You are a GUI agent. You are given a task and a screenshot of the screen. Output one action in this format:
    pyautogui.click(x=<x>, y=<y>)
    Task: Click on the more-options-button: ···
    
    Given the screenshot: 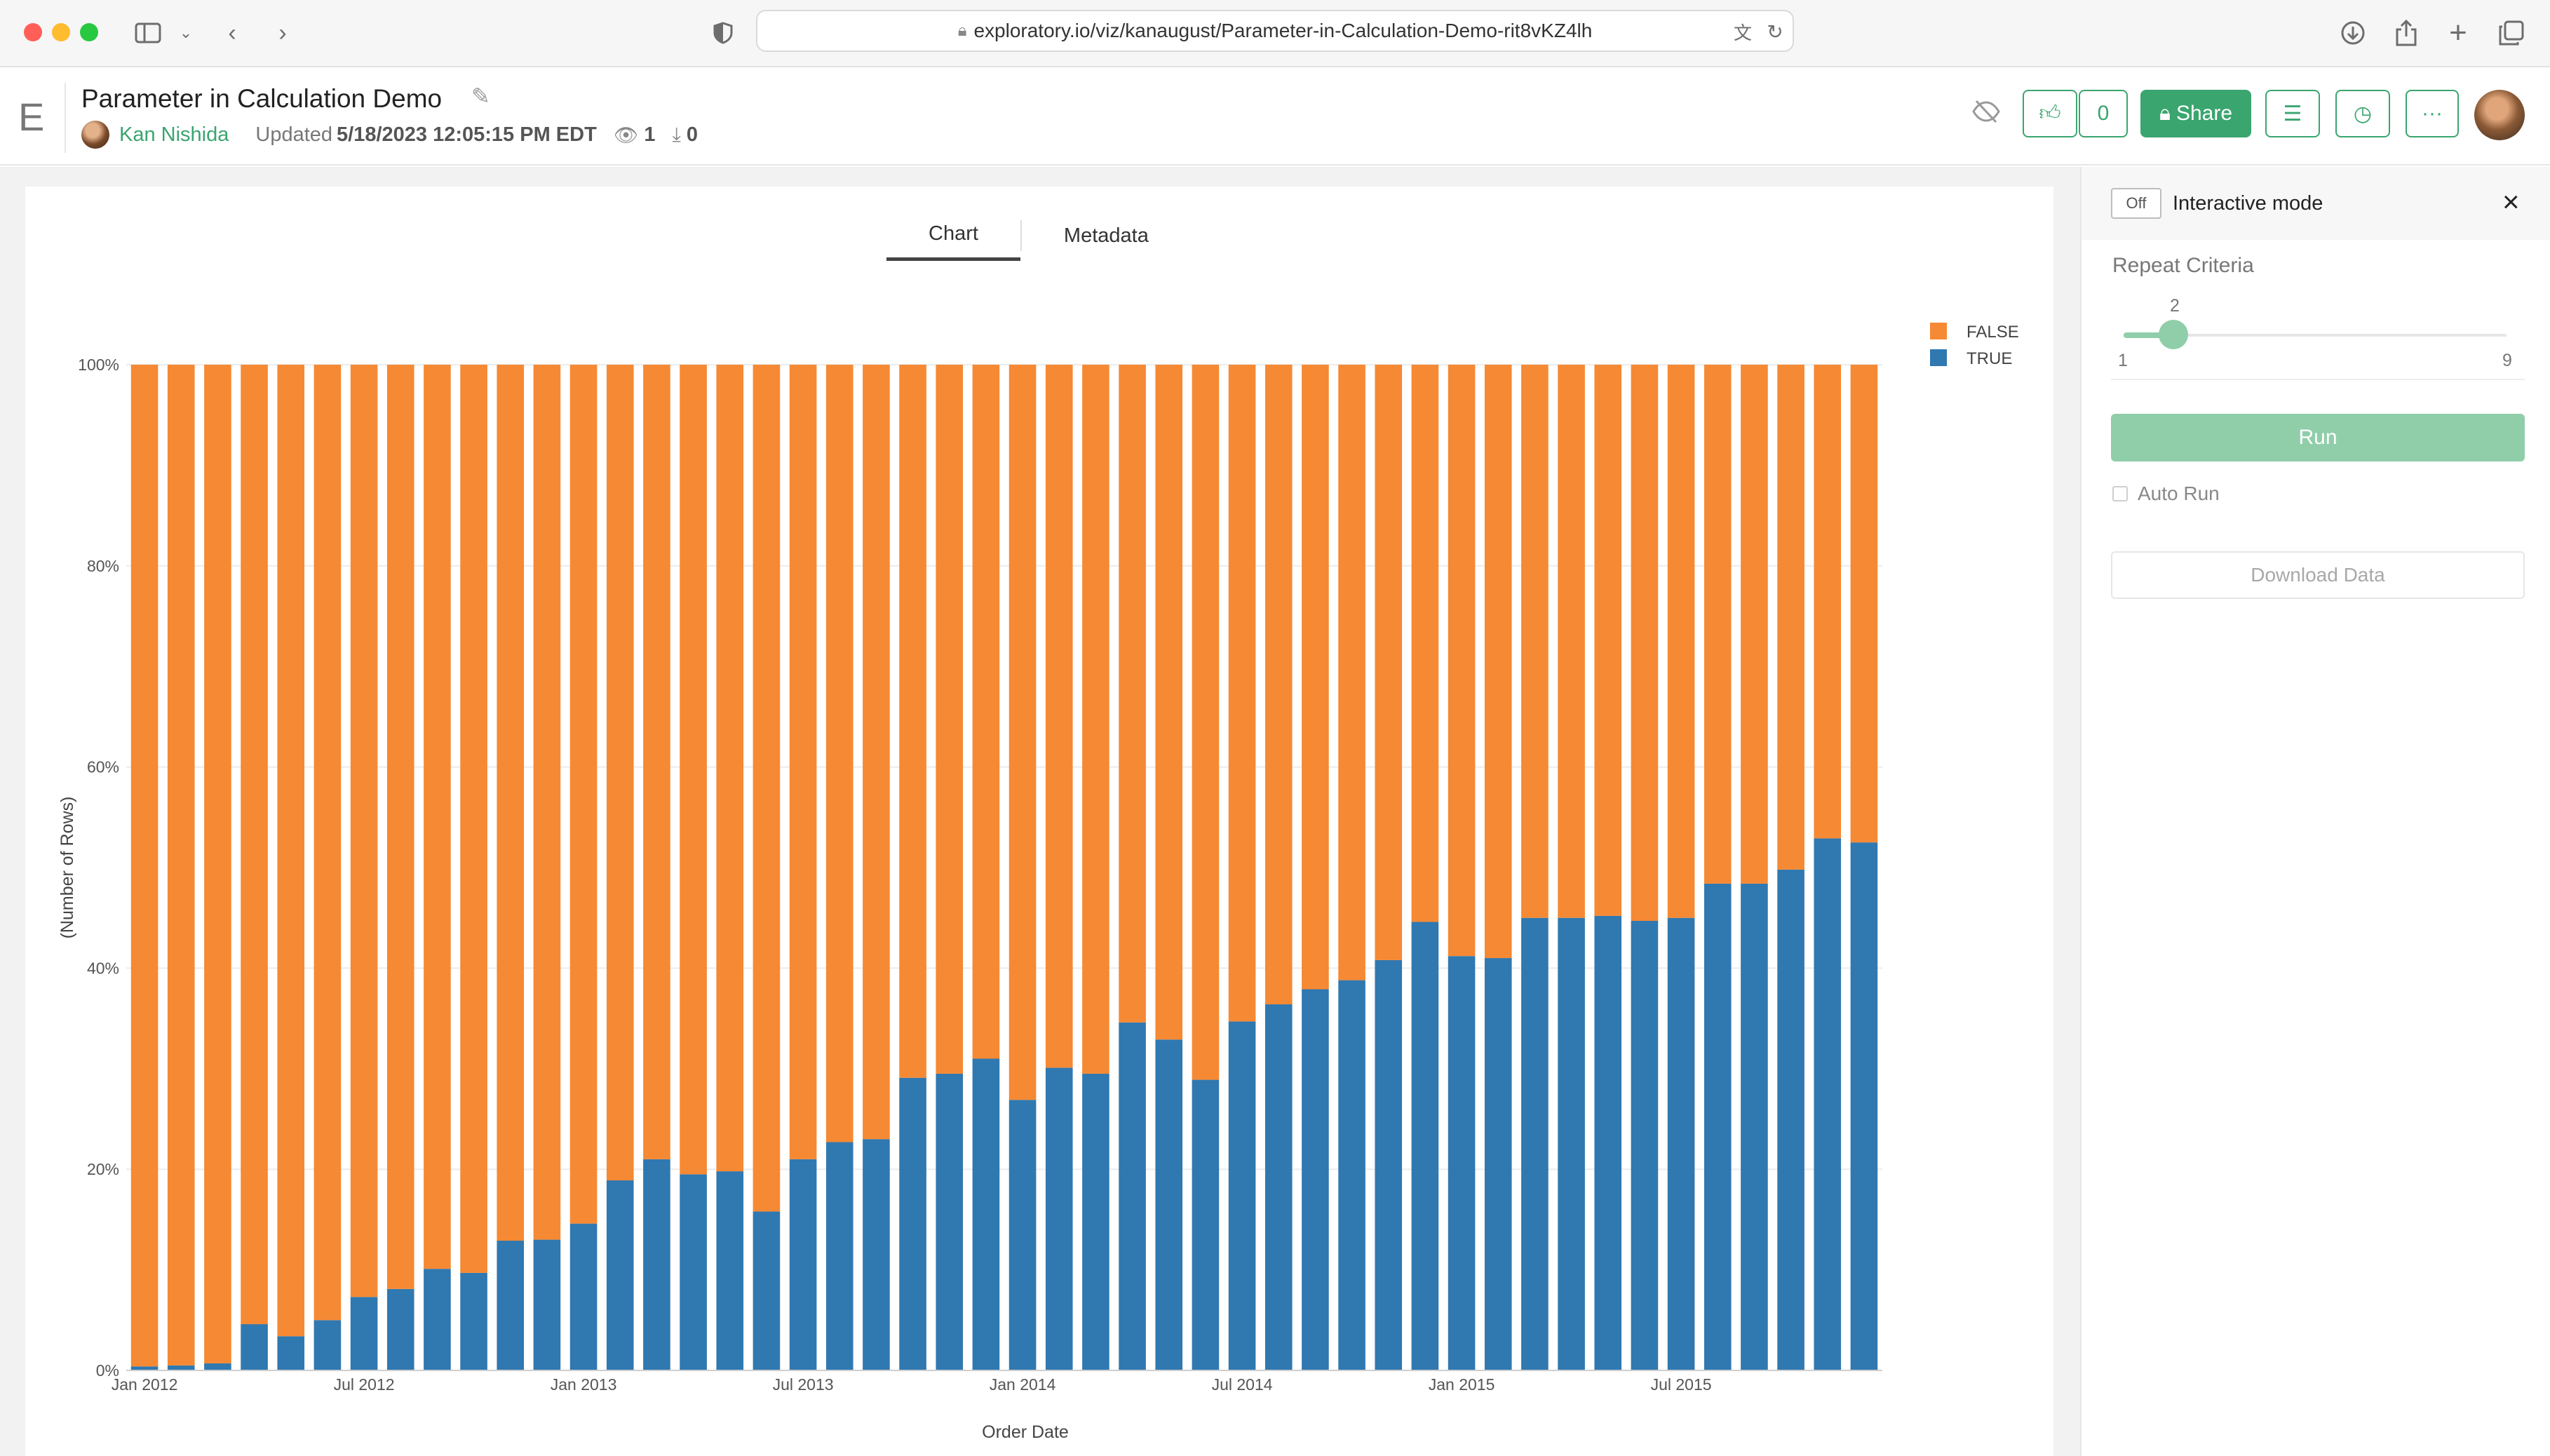 What is the action you would take?
    pyautogui.click(x=2432, y=113)
    